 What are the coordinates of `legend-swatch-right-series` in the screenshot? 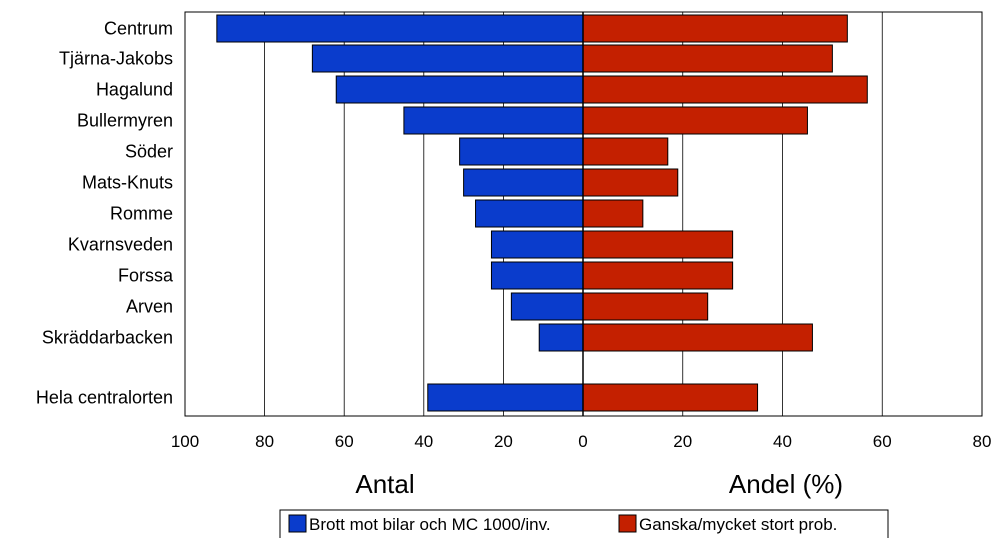 It's located at (627, 523).